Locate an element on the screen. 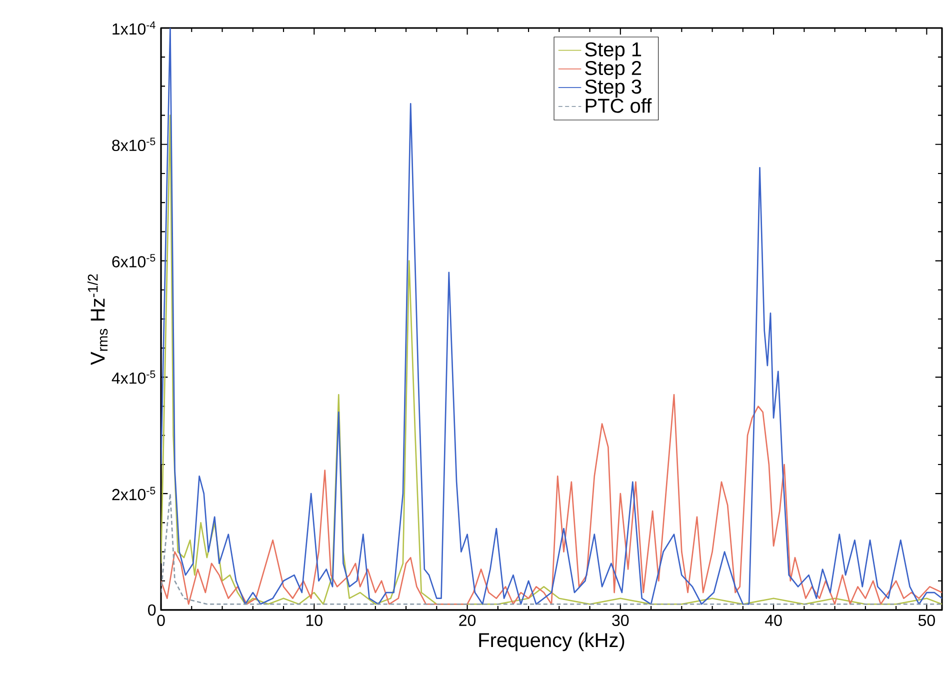  x-tick-label: 20 is located at coordinates (467, 620).